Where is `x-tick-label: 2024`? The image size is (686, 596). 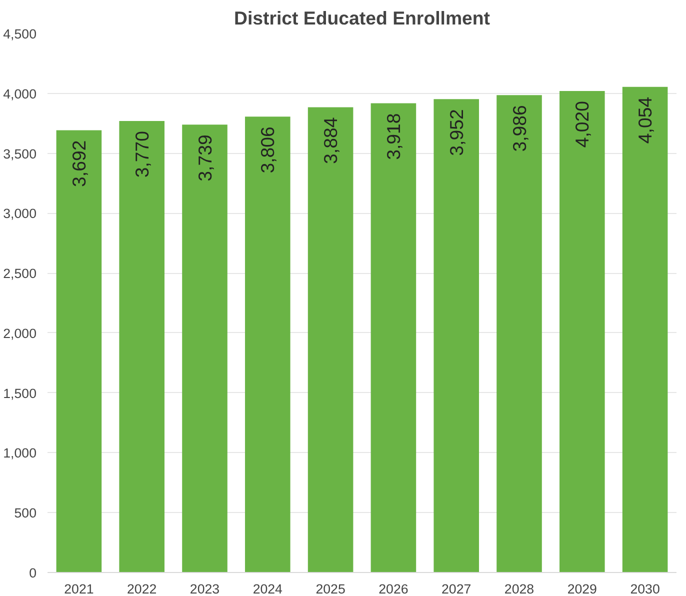
x-tick-label: 2024 is located at coordinates (268, 589).